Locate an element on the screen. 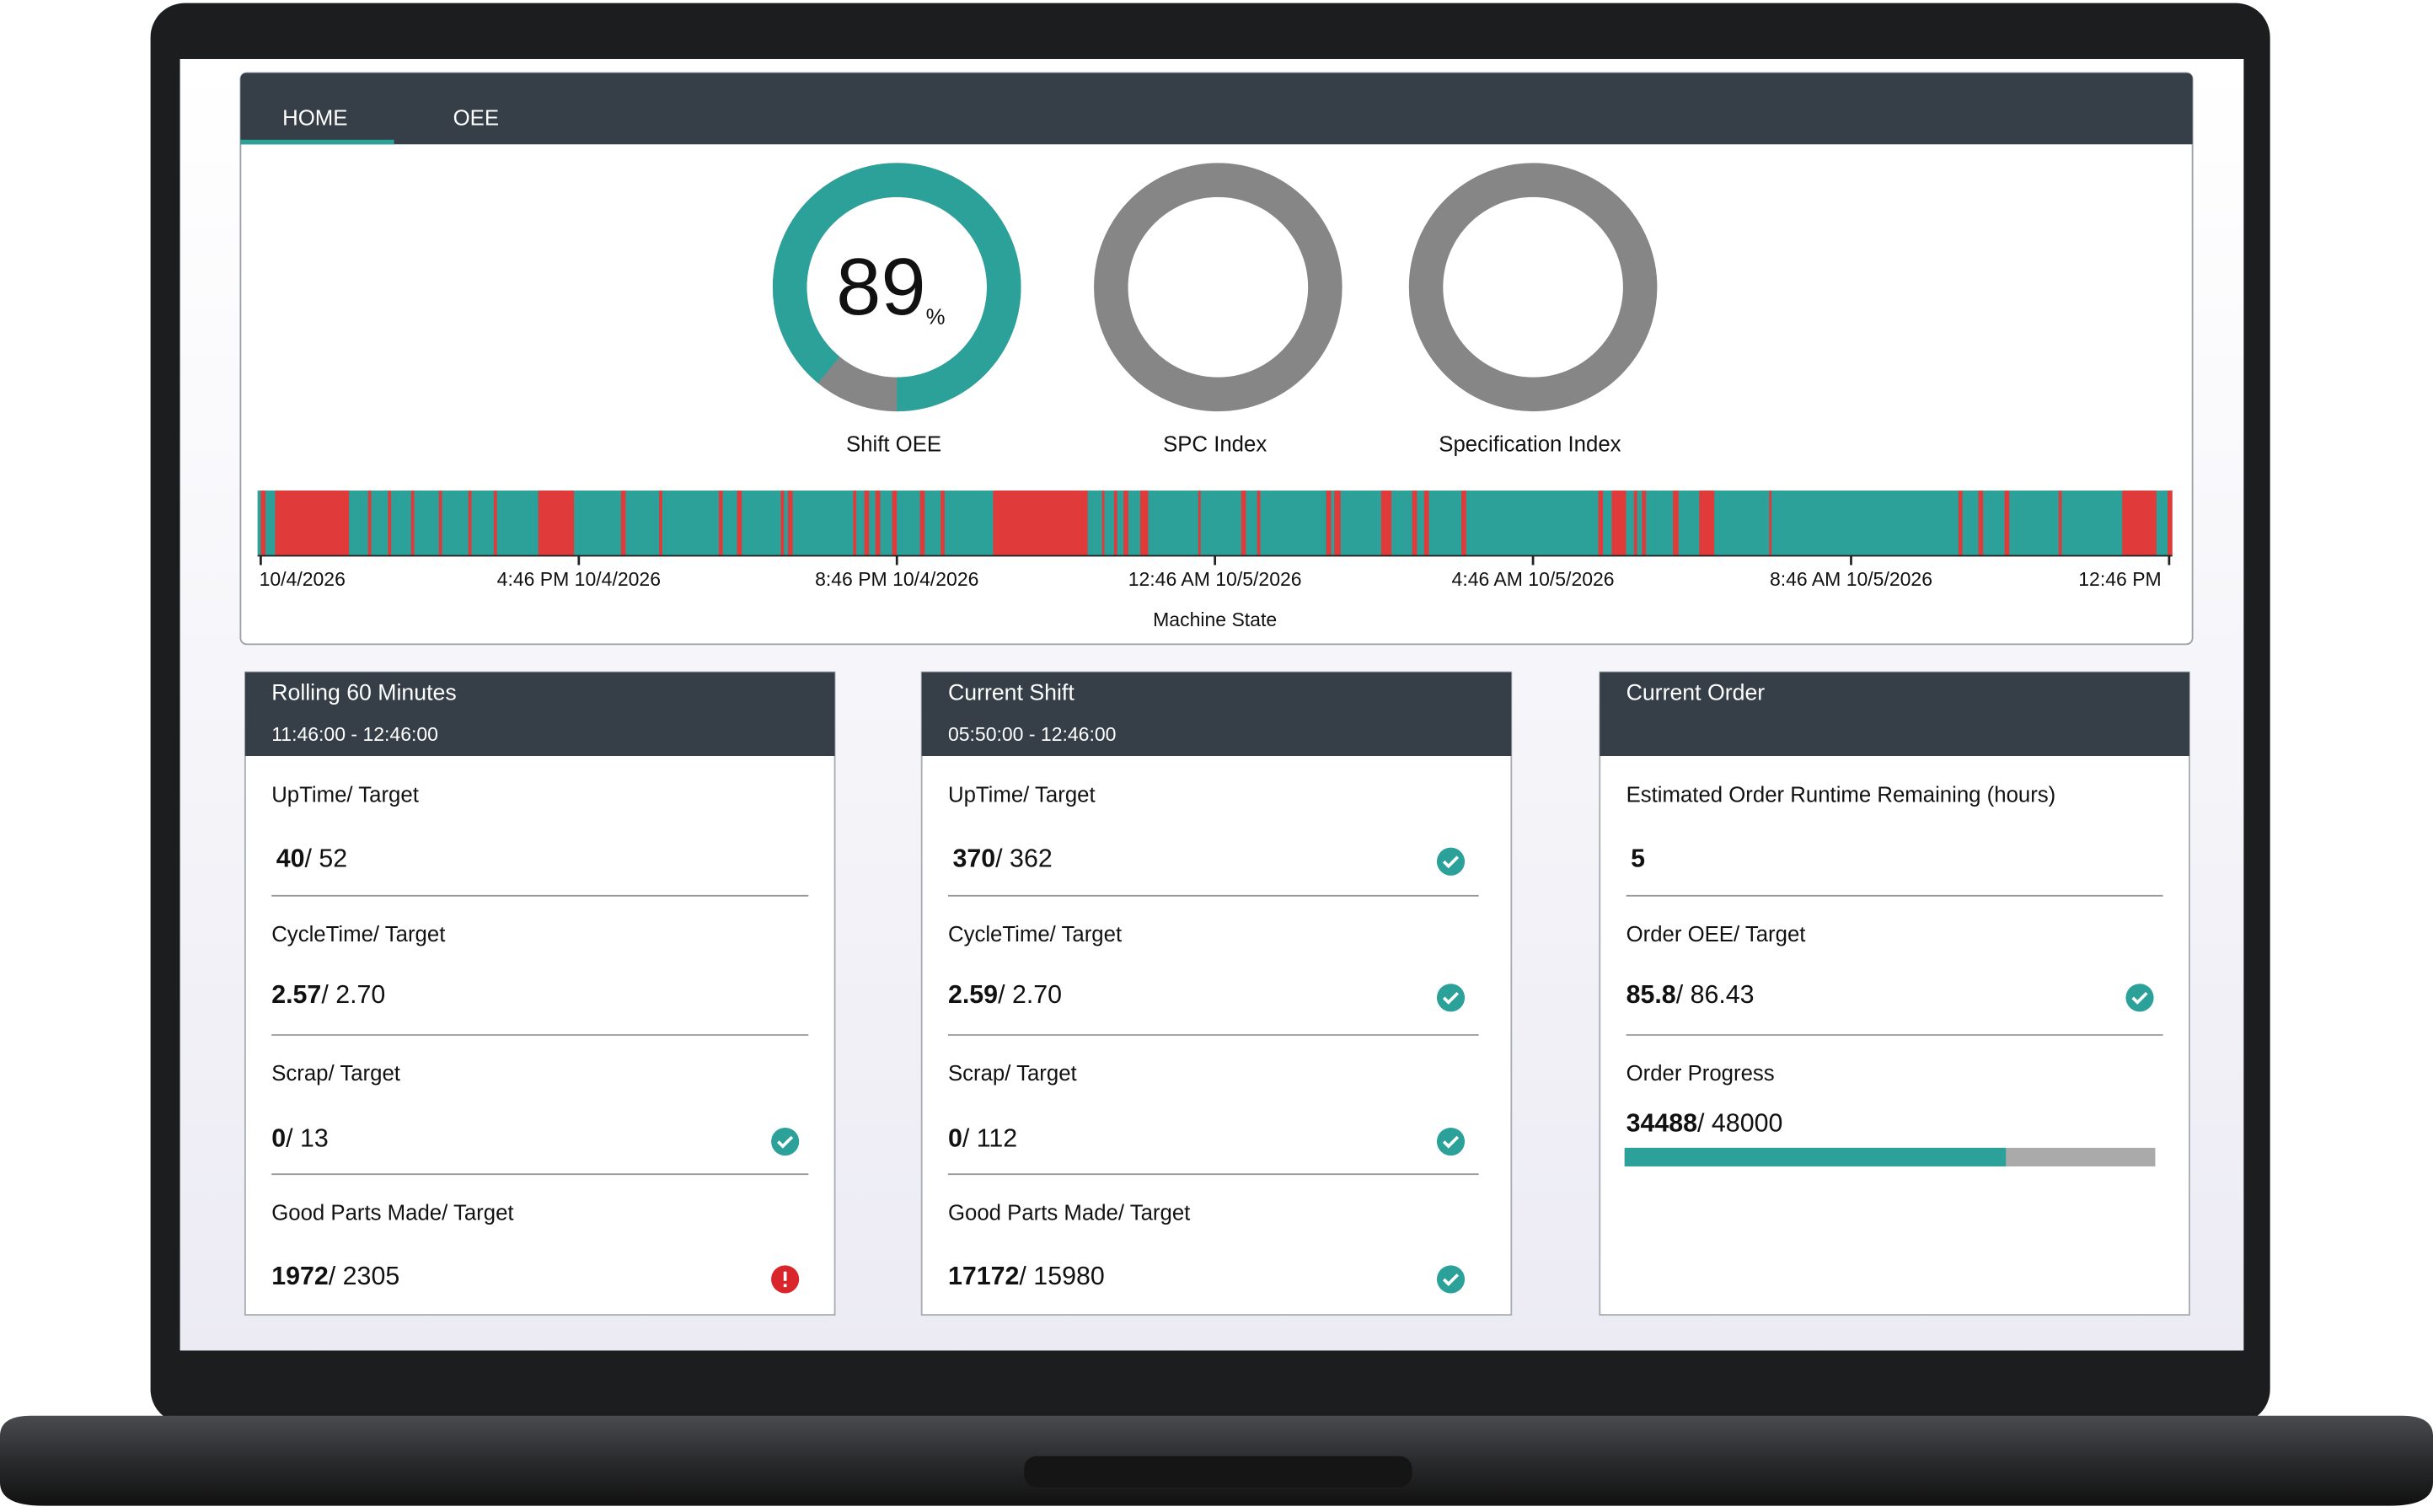 This screenshot has height=1512, width=2433. row-value: 0/ 13 is located at coordinates (300, 1138).